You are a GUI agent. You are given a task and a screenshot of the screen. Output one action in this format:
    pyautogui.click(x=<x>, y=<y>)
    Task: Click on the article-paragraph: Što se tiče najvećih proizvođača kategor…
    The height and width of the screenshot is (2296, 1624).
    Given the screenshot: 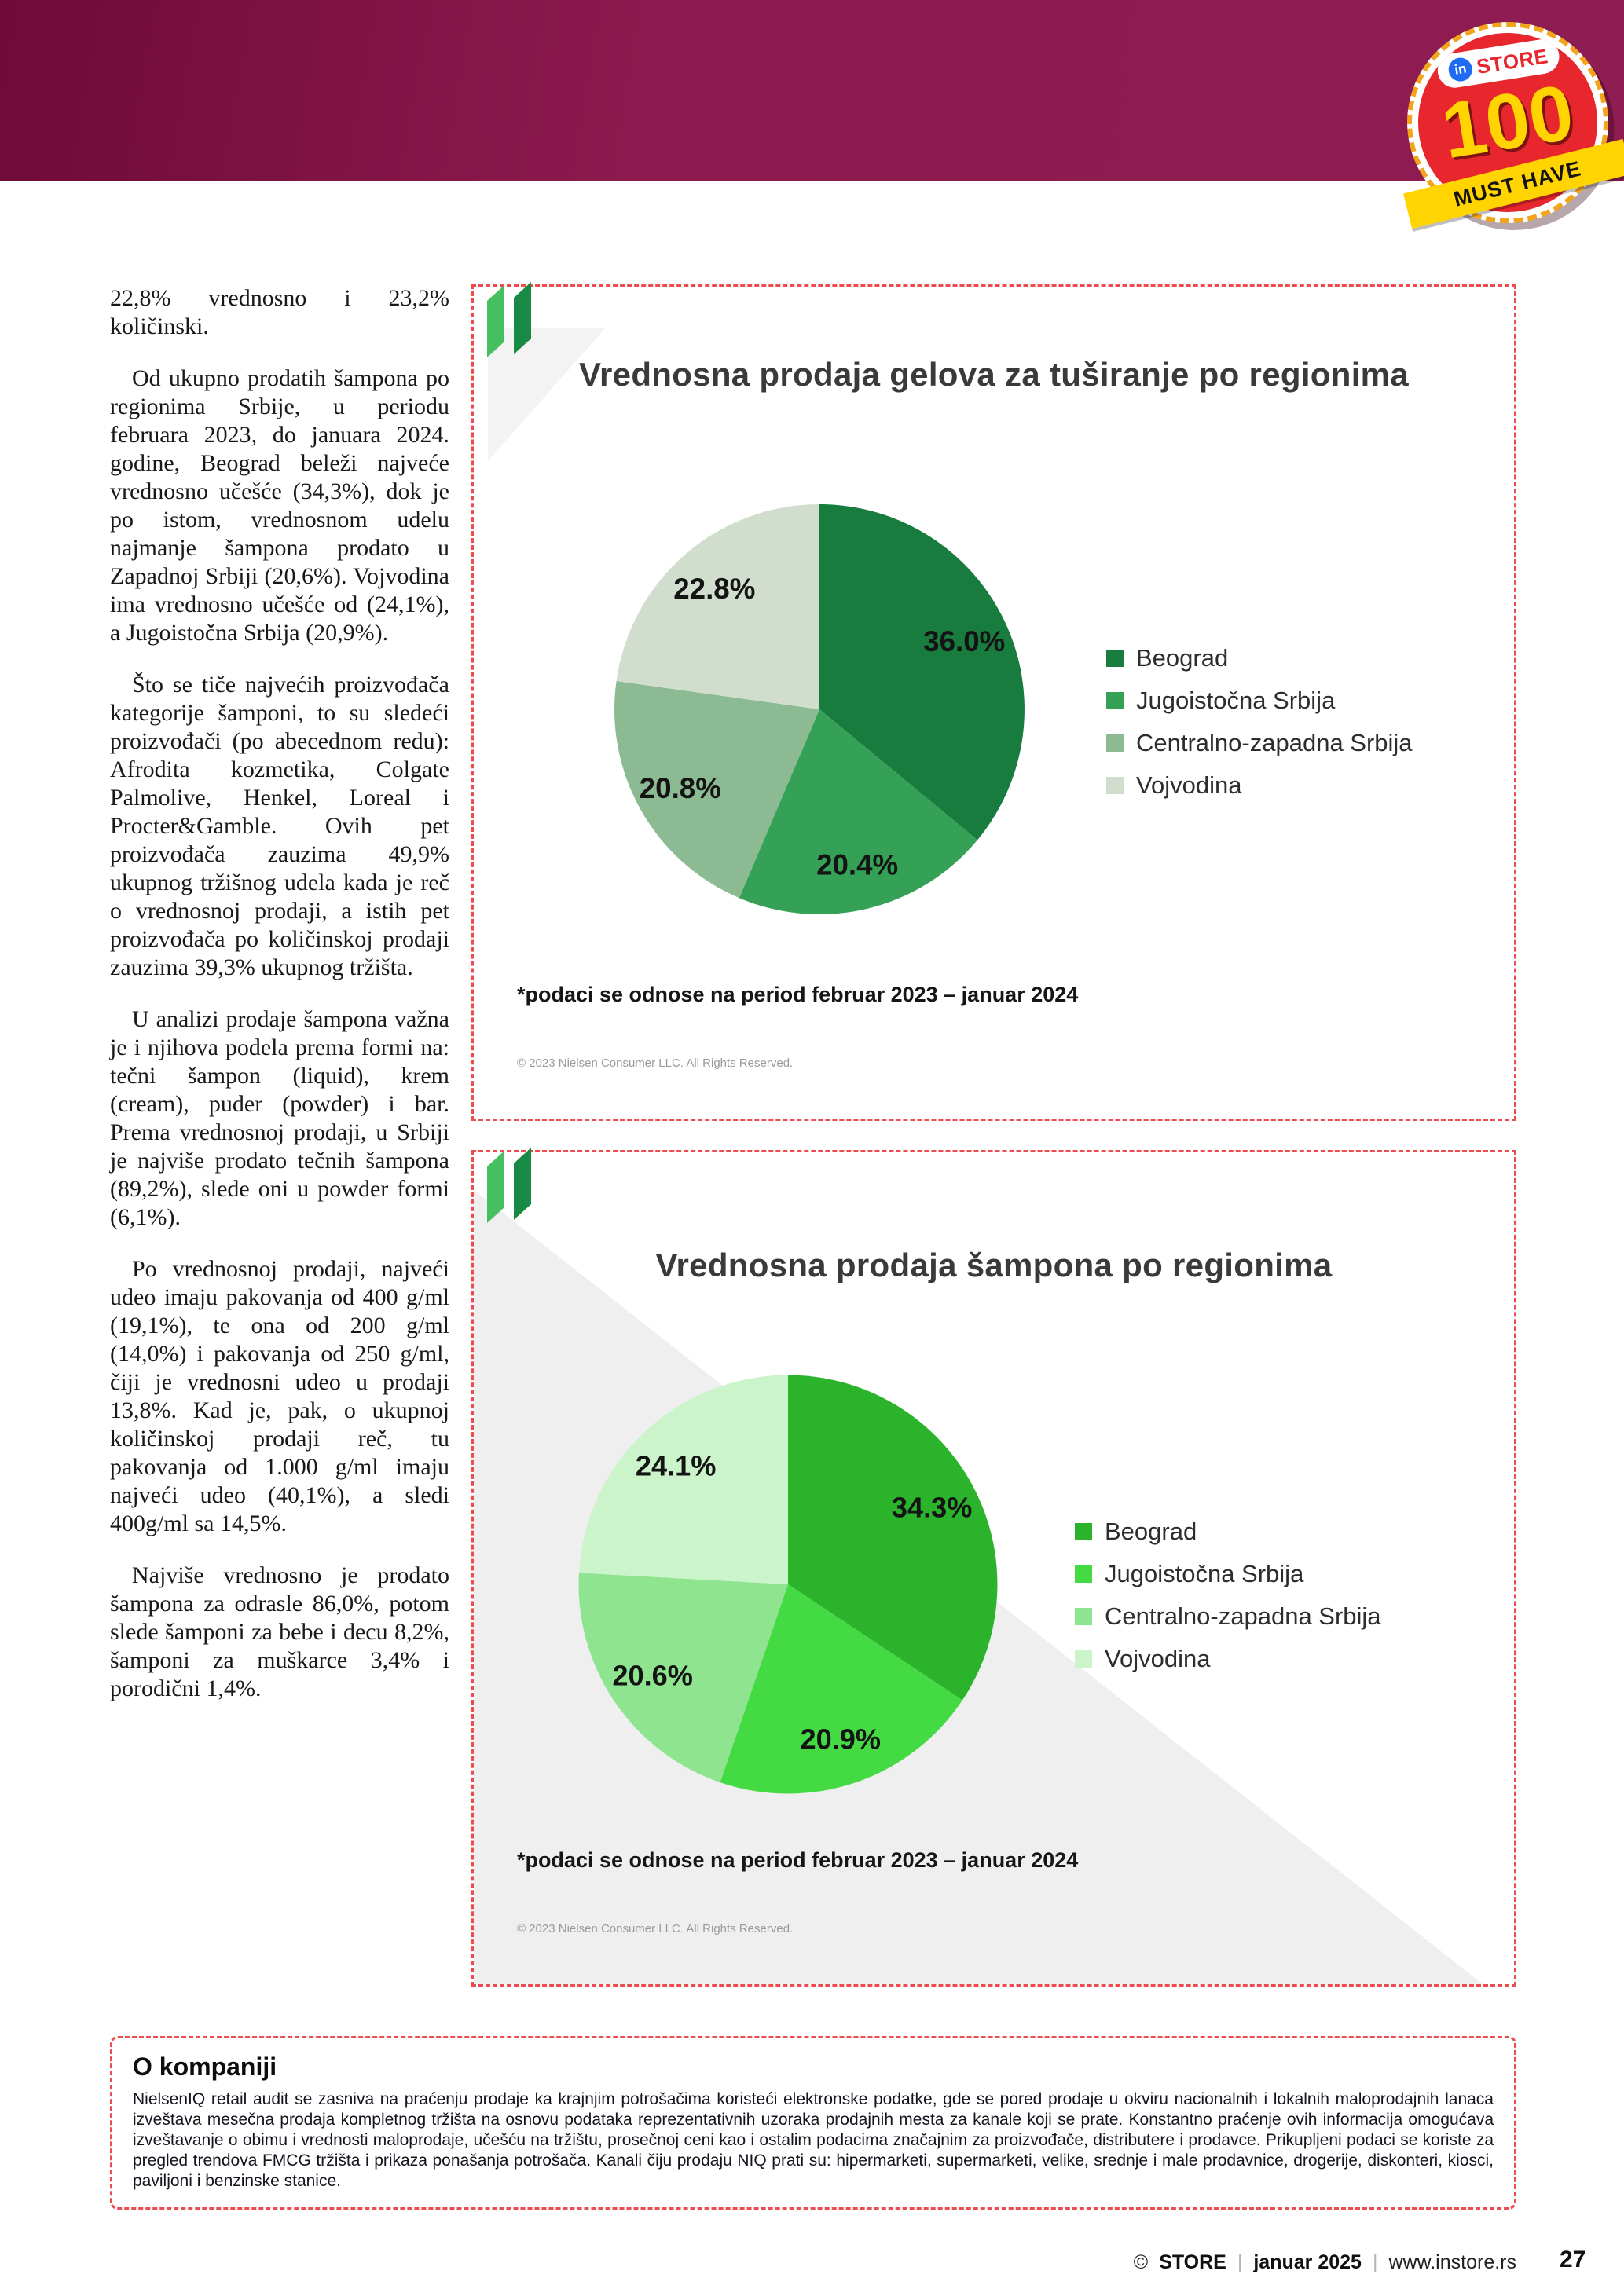 What is the action you would take?
    pyautogui.click(x=279, y=826)
    